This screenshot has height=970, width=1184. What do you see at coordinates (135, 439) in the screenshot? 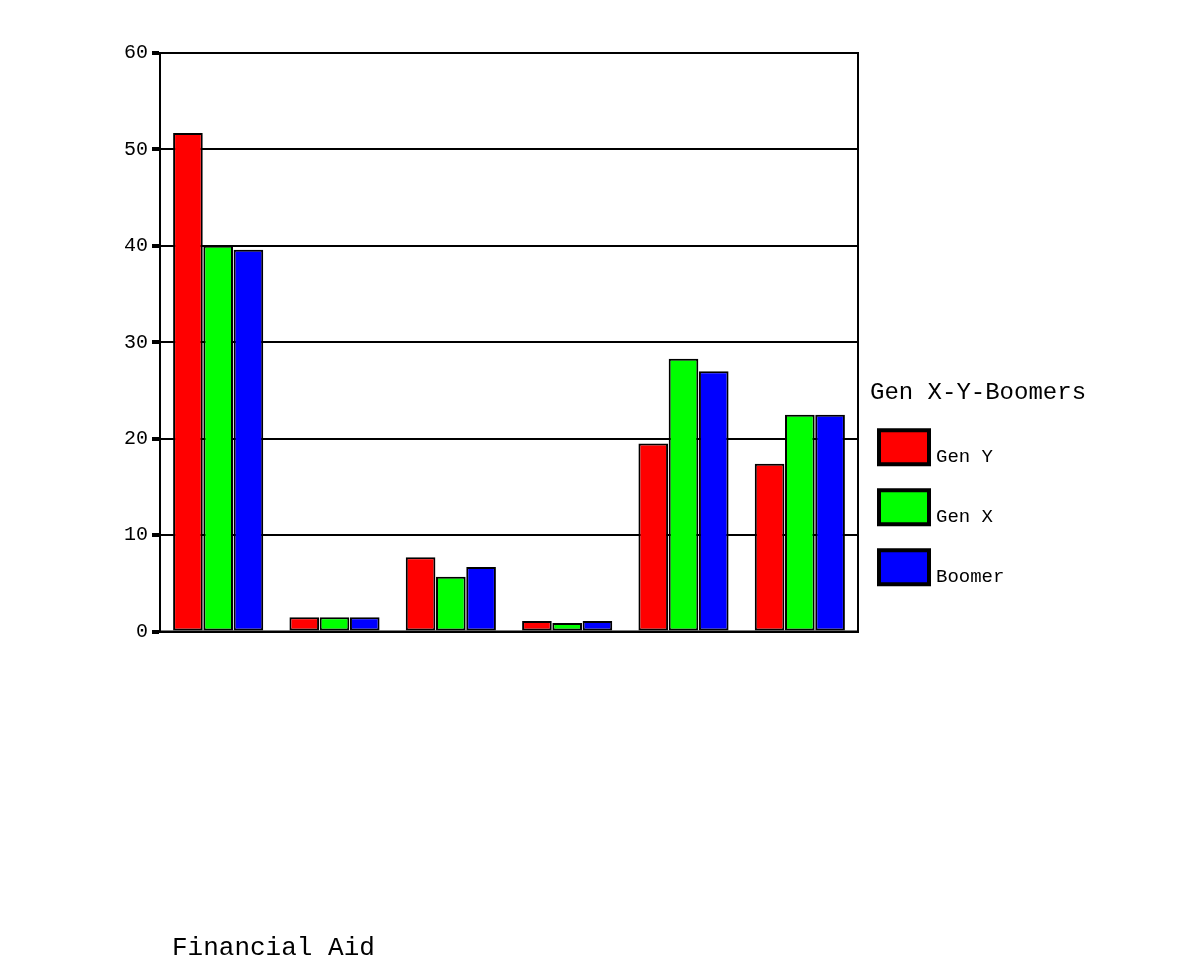
I see `y-tick-label: 20` at bounding box center [135, 439].